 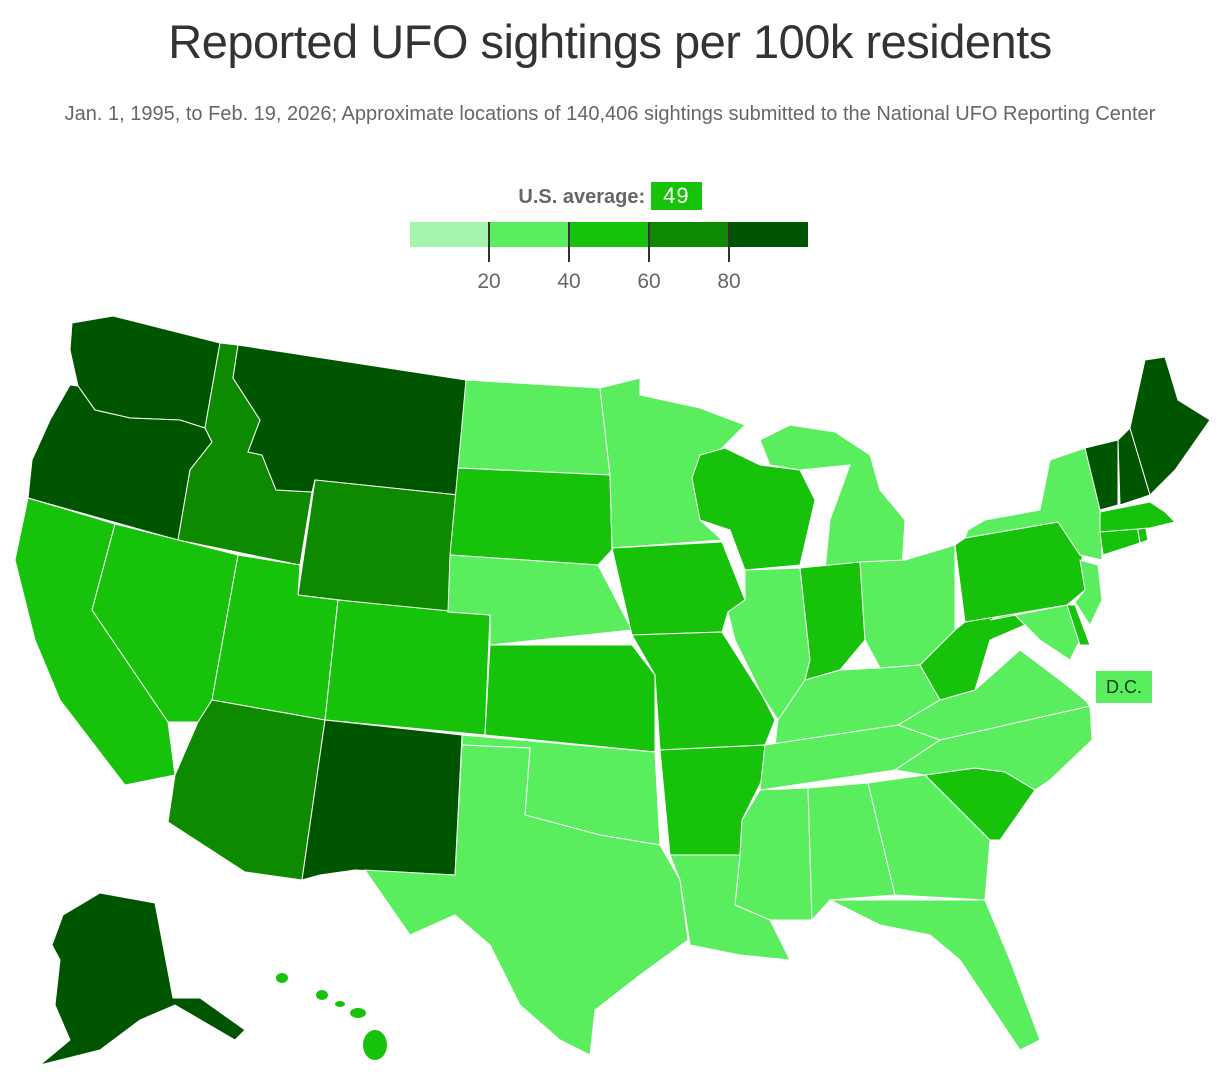 I want to click on state-fl, so click(x=935, y=975).